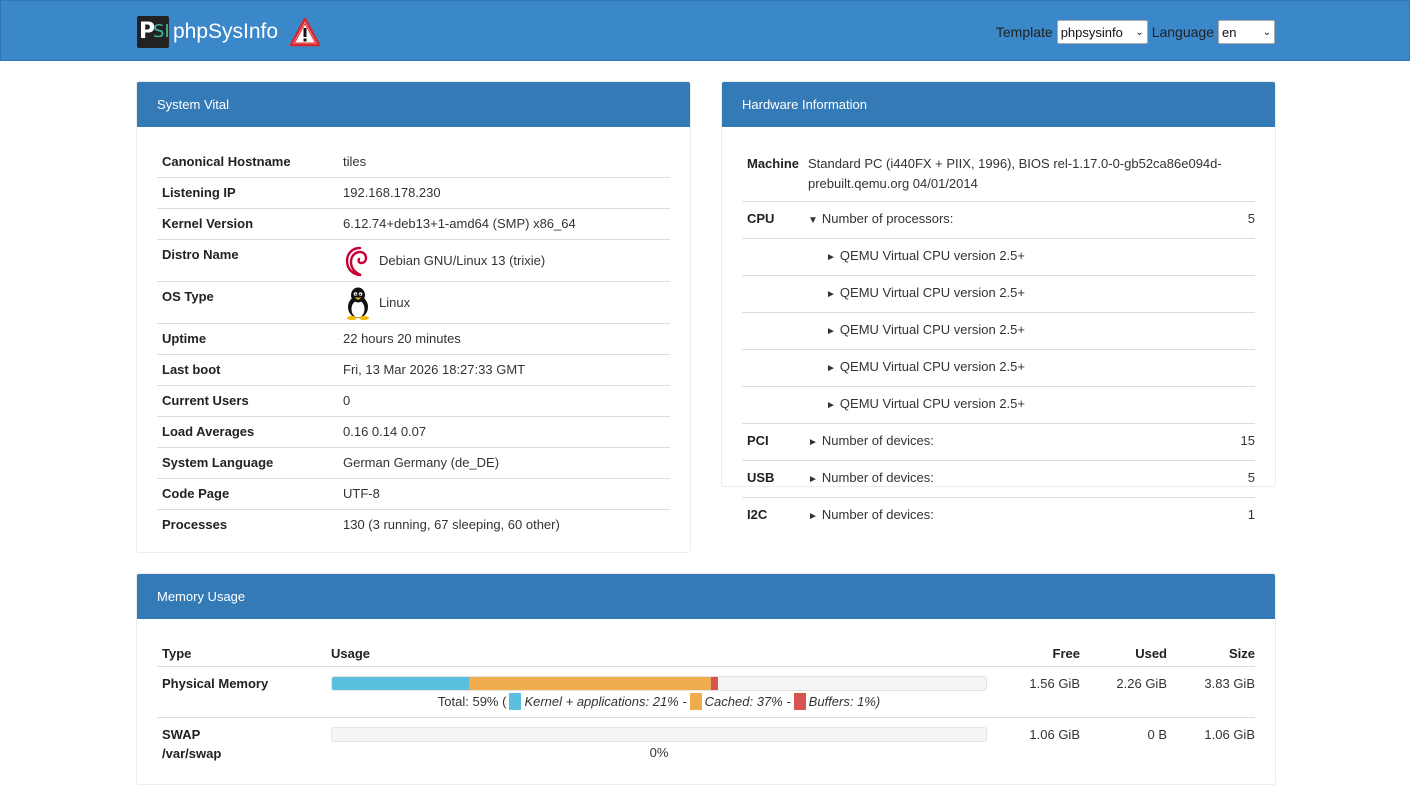 The height and width of the screenshot is (799, 1410). I want to click on vital-value: German Germany (de_DE), so click(421, 462).